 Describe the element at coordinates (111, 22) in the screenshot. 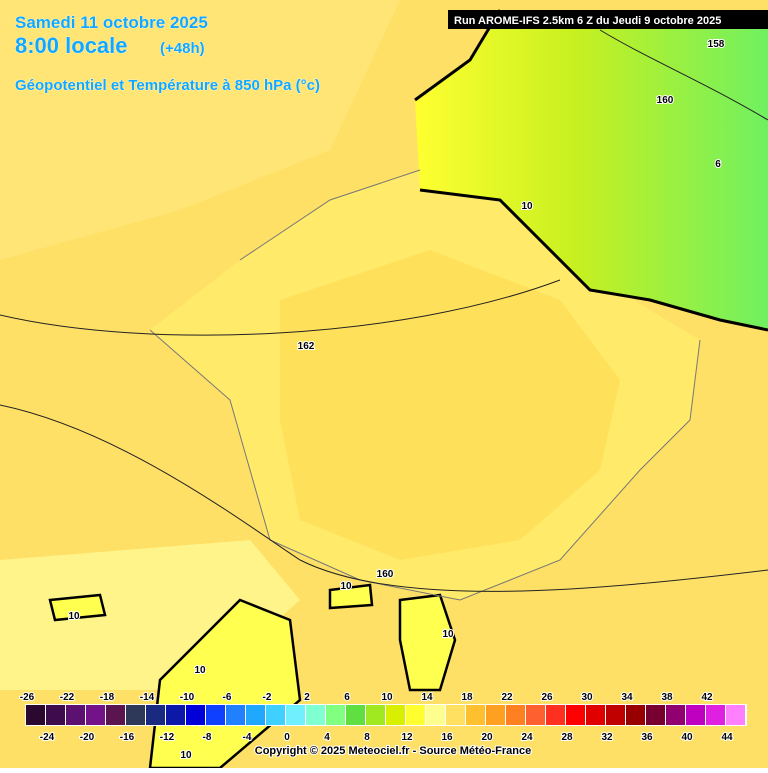

I see `date: Samedi 11 octobre 2025` at that location.